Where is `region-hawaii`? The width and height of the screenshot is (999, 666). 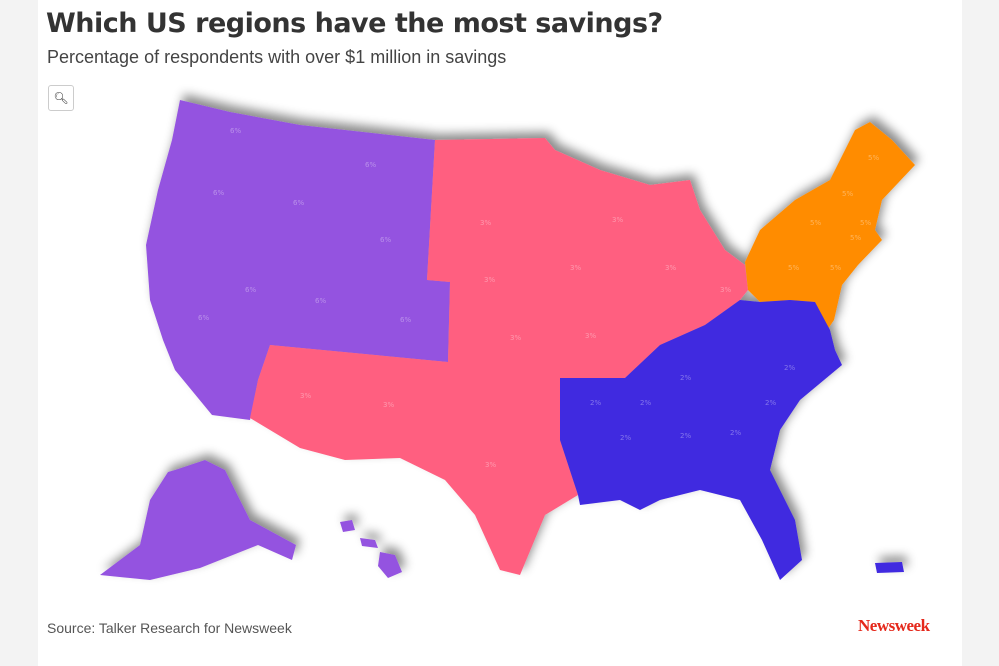 region-hawaii is located at coordinates (347, 526).